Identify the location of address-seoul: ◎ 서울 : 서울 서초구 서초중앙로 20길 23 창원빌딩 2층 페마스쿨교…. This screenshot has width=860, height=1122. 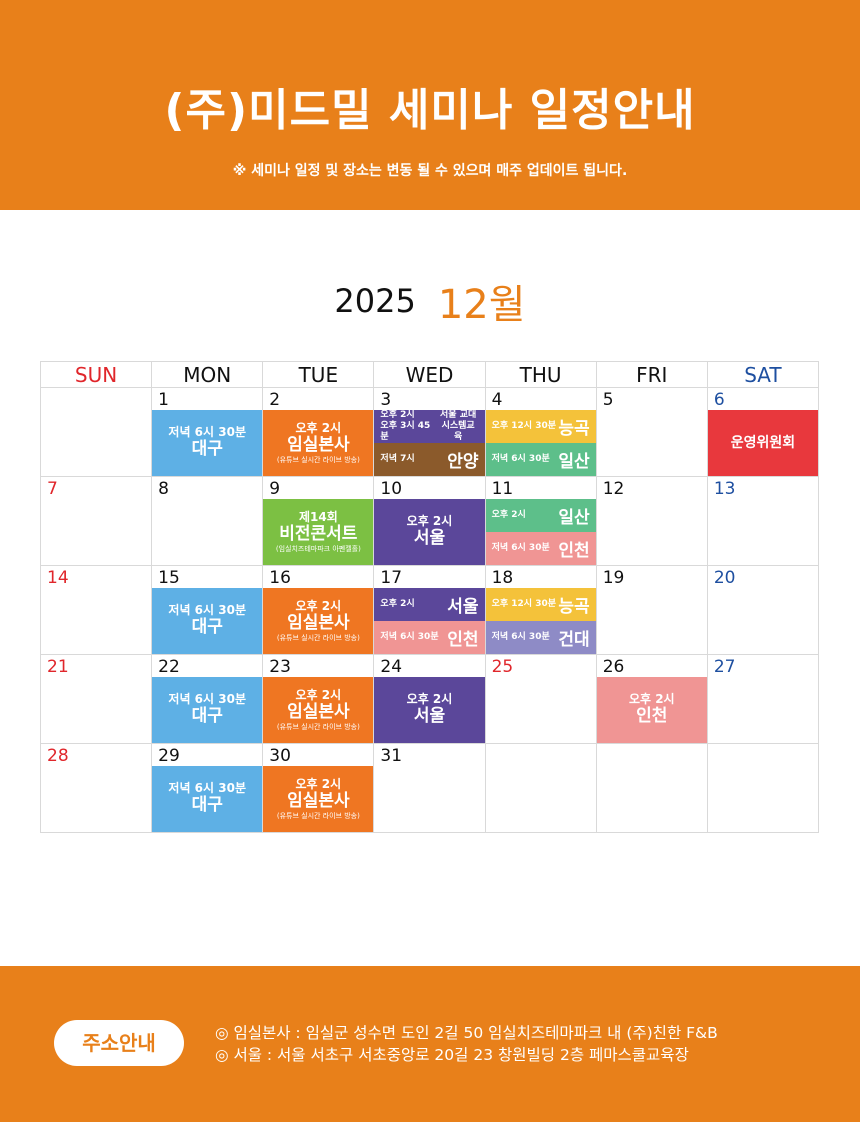
(452, 1055).